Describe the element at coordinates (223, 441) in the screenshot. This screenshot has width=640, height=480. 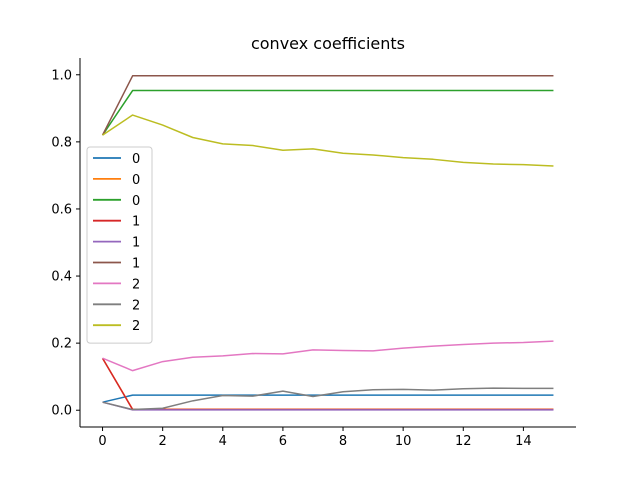
I see `x-tick-label: 4` at that location.